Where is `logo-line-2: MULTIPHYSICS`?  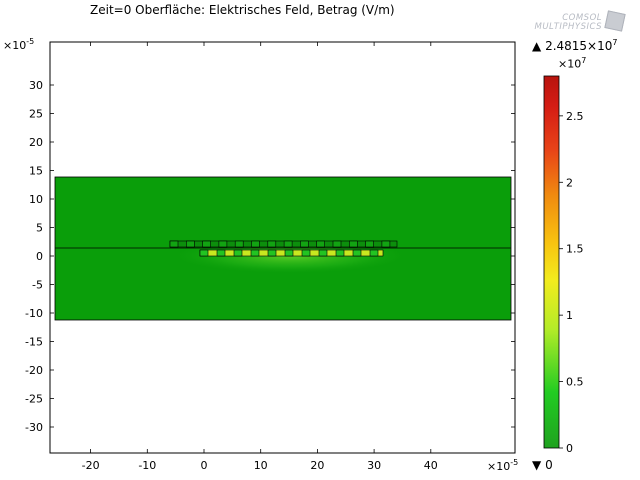
logo-line-2: MULTIPHYSICS is located at coordinates (568, 26).